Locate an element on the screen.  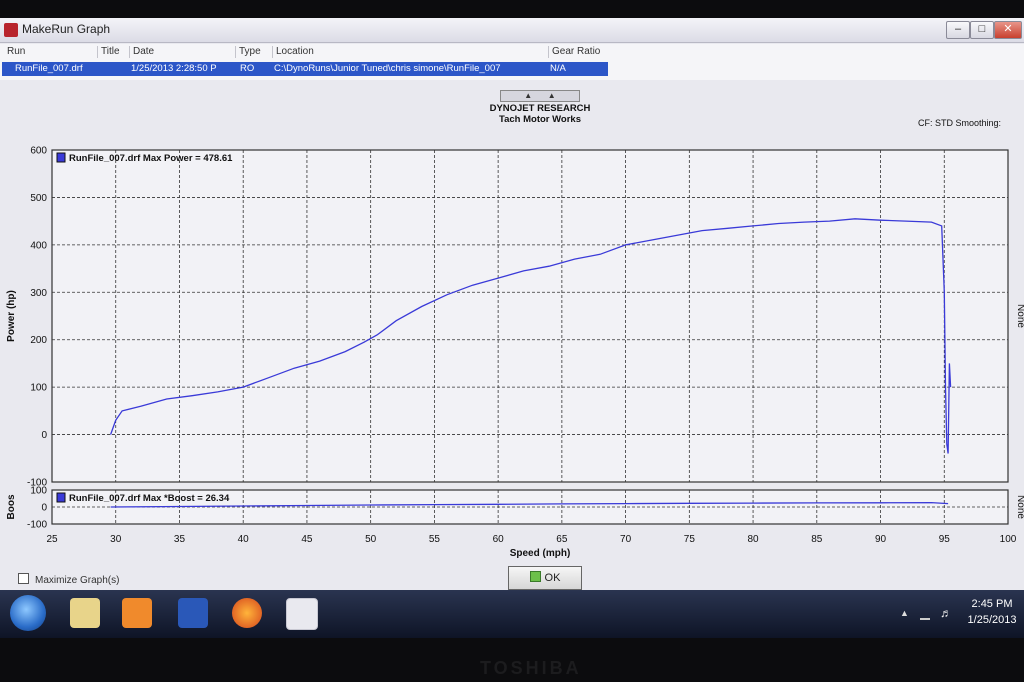
series-line is located at coordinates (529, 504).